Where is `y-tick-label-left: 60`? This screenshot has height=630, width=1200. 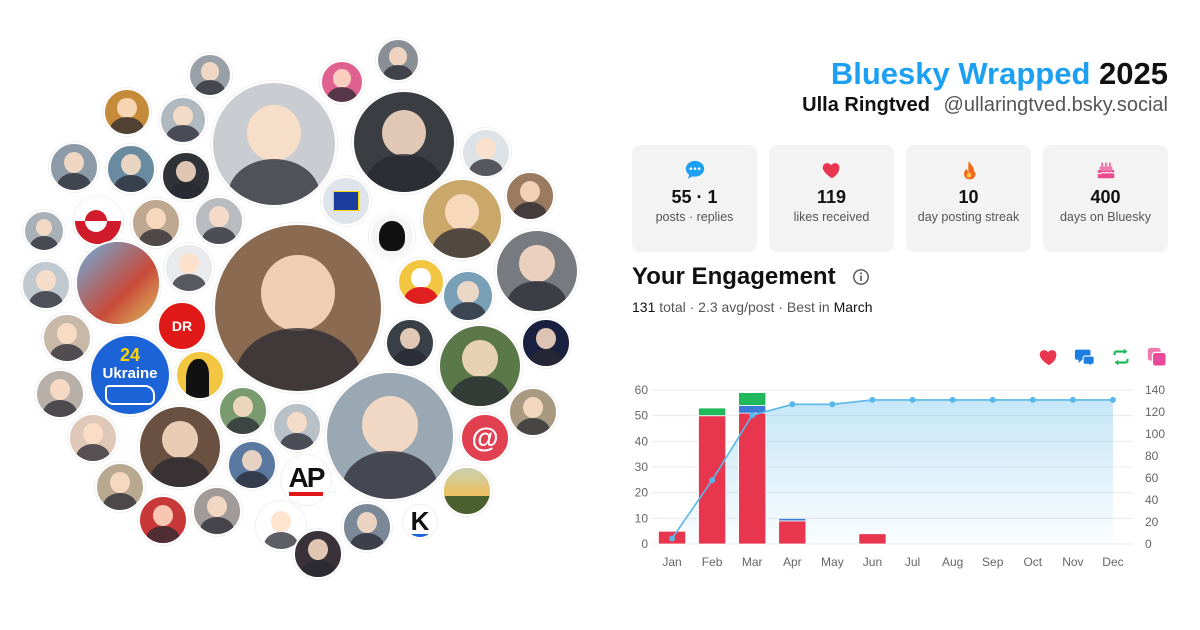 y-tick-label-left: 60 is located at coordinates (642, 390).